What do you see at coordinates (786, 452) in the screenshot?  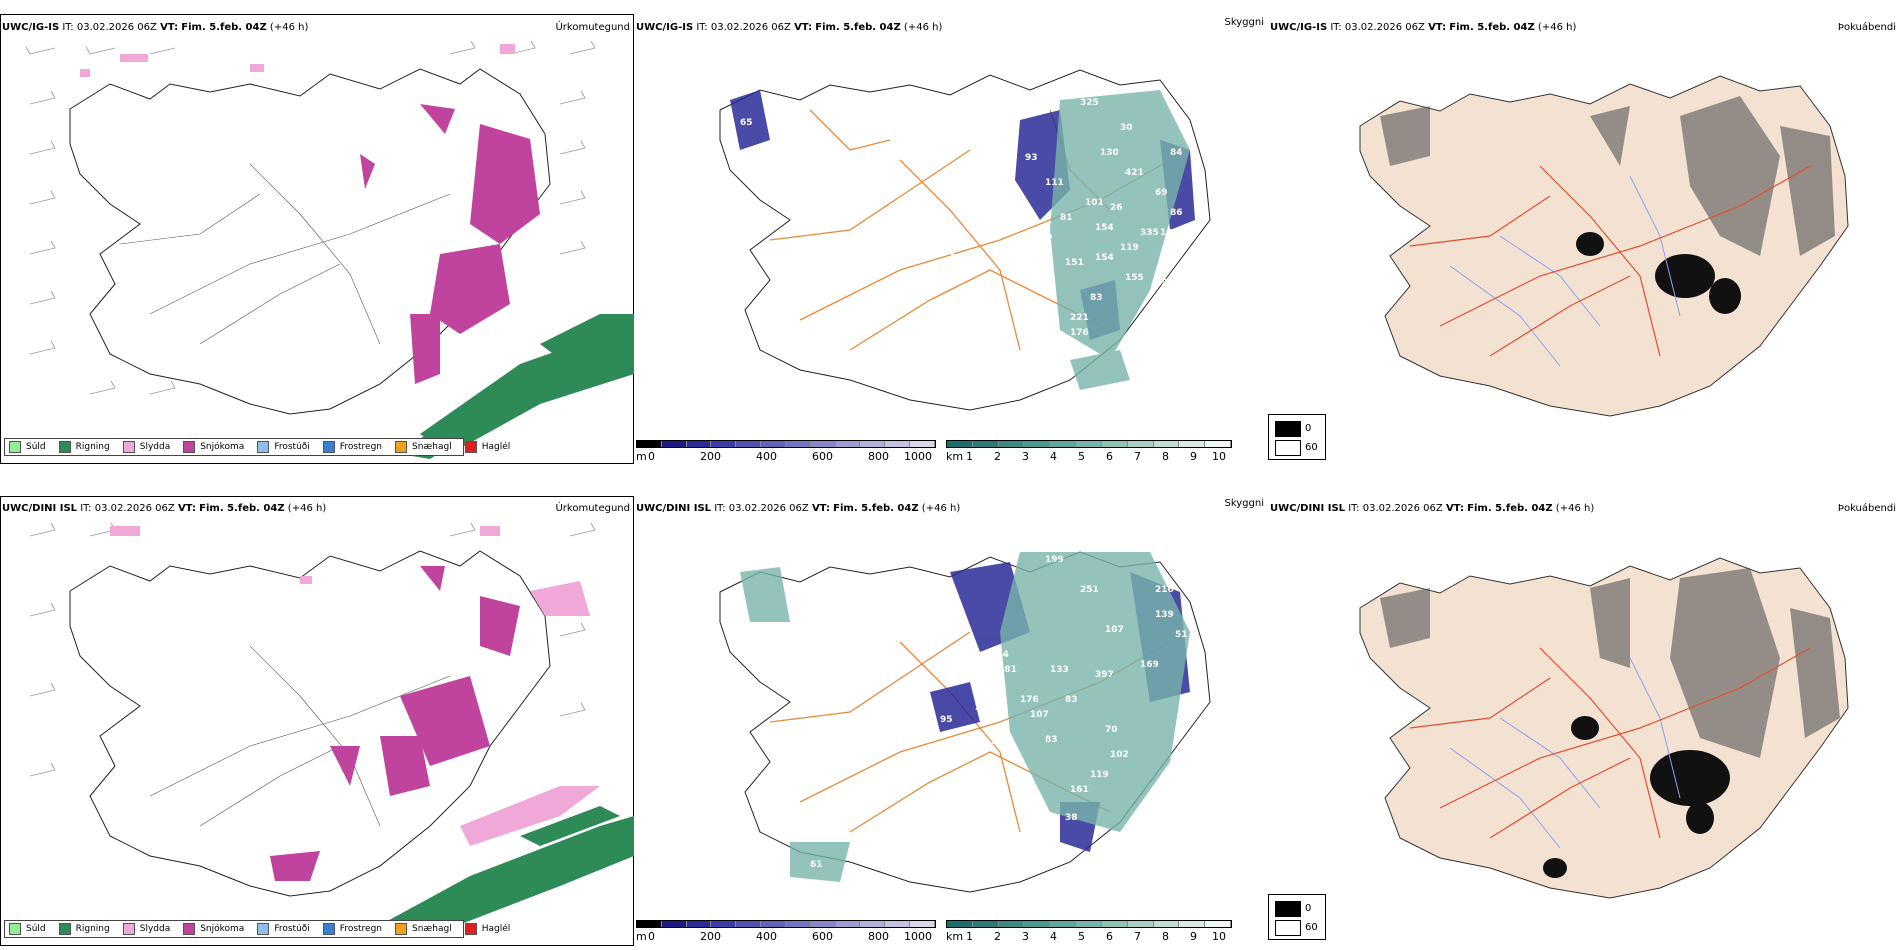 I see `cloudbase-colorbar-row1: m 0 200 400 600 800 1000` at bounding box center [786, 452].